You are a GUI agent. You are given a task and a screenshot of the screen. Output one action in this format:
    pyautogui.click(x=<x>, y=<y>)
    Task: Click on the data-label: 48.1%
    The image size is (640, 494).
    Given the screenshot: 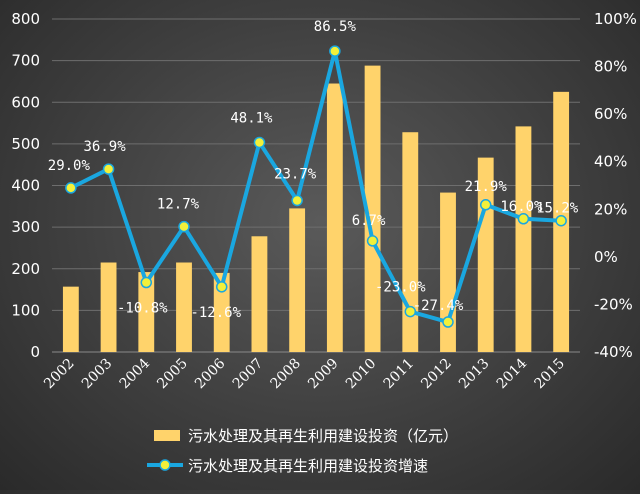 What is the action you would take?
    pyautogui.click(x=251, y=118)
    